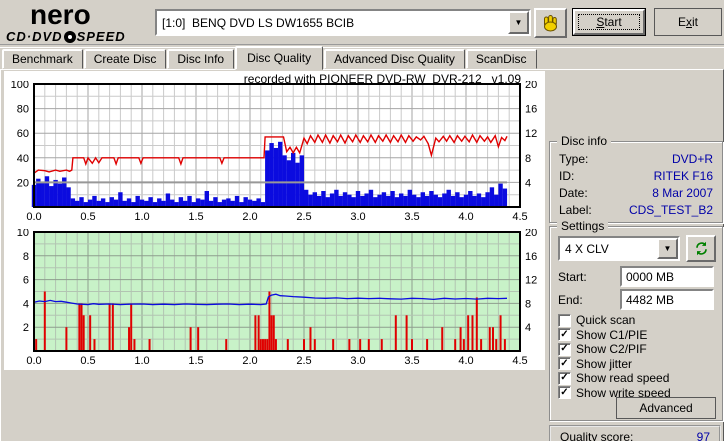 This screenshot has height=441, width=724. I want to click on tab-disc-info: Disc Info, so click(201, 59).